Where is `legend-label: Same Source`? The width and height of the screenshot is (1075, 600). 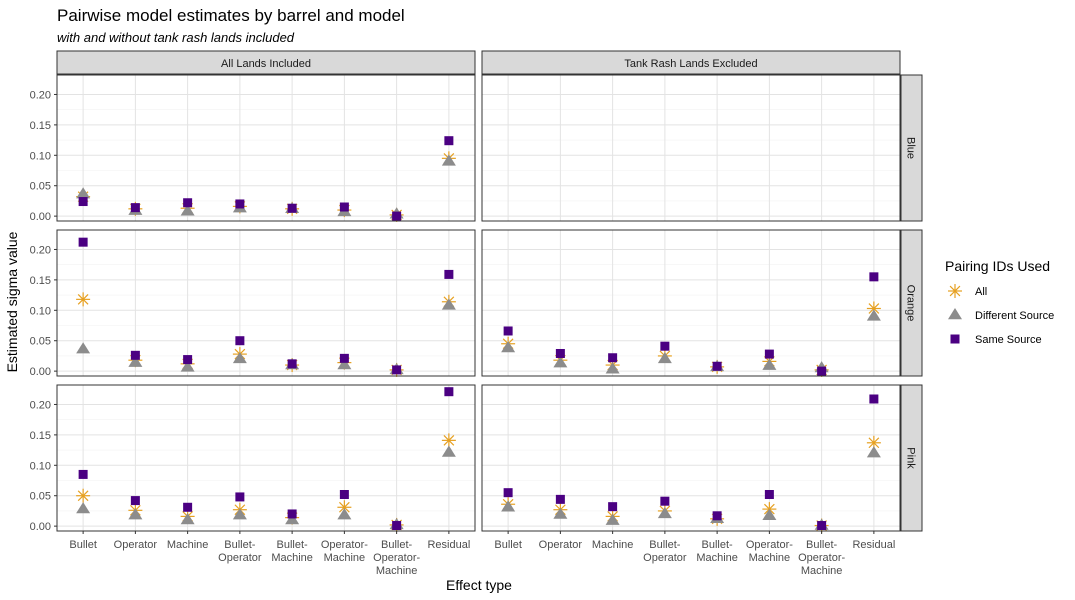 legend-label: Same Source is located at coordinates (1008, 340).